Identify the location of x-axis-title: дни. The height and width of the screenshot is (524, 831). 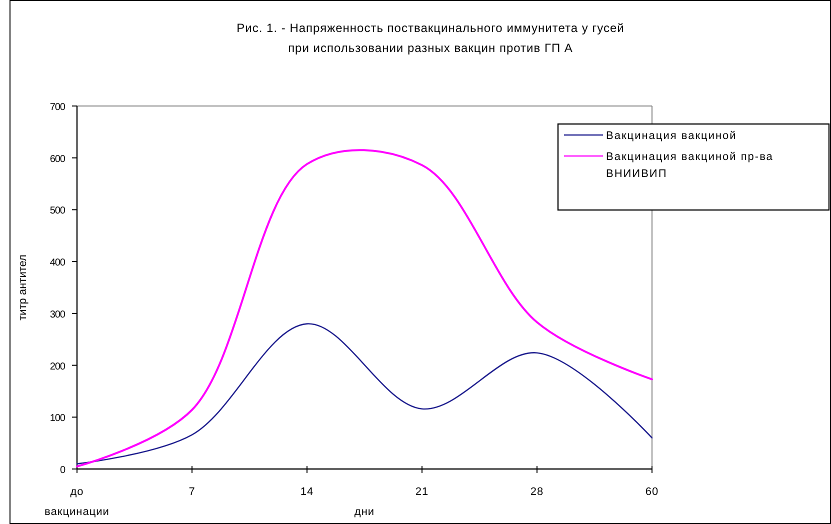
(364, 512).